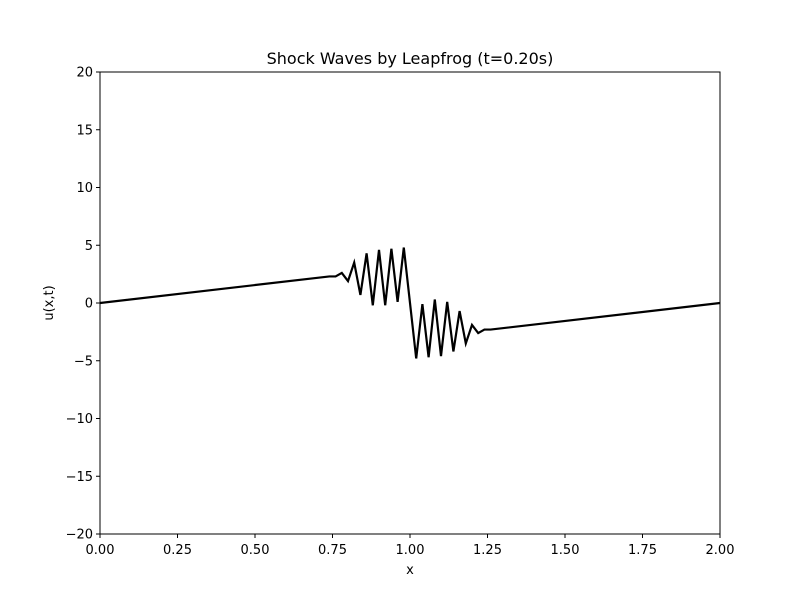 This screenshot has width=800, height=600. Describe the element at coordinates (84, 130) in the screenshot. I see `y-tick-label: 15` at that location.